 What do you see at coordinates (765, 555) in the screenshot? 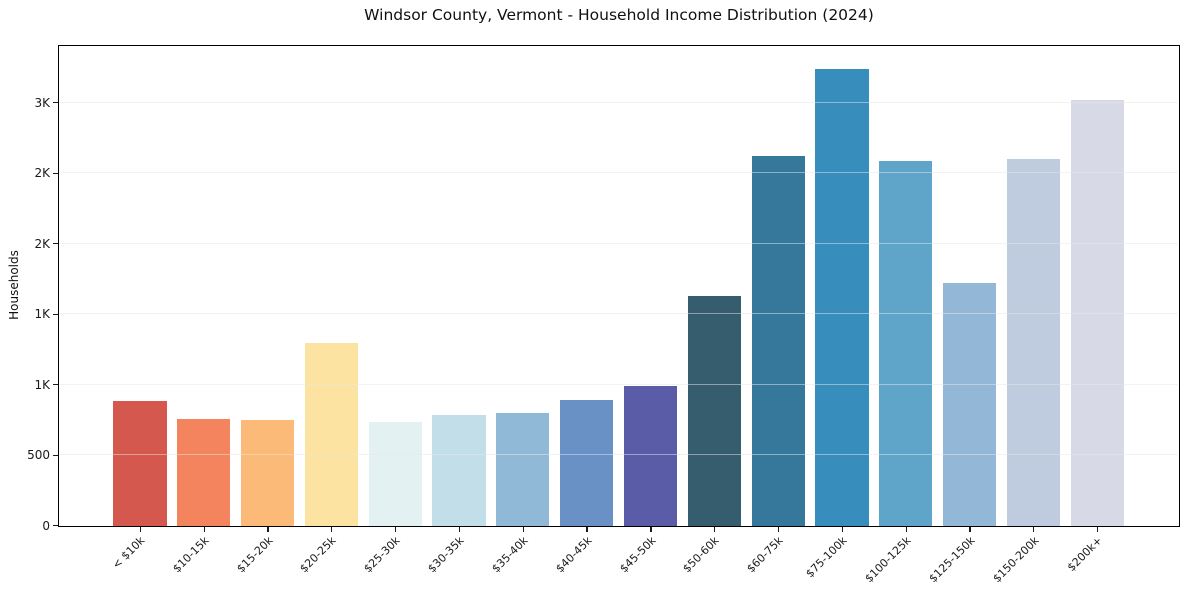
I see `x-axis-tick-label: $60-75k` at bounding box center [765, 555].